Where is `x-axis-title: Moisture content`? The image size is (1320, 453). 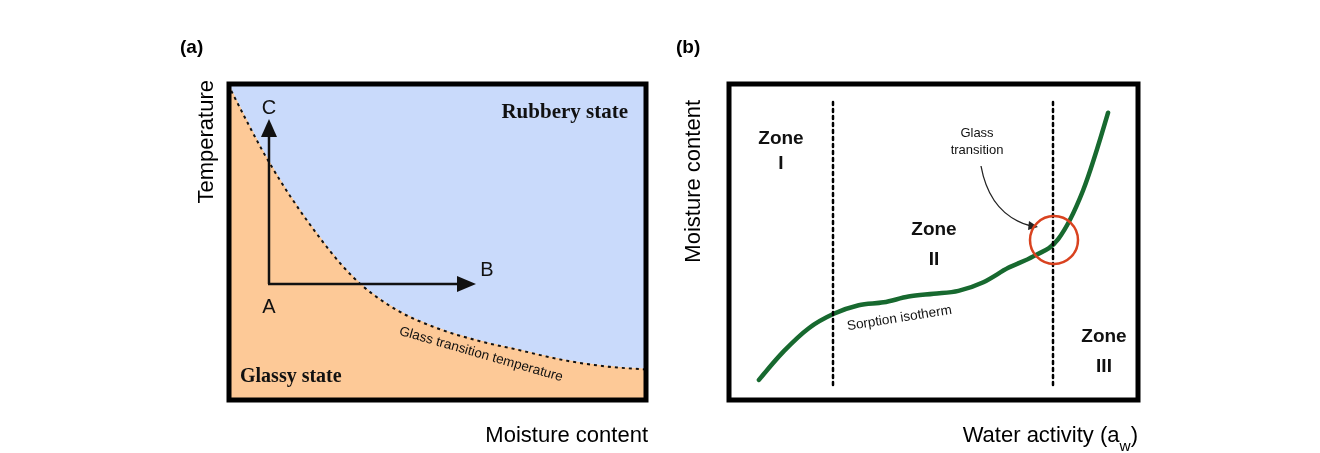 x-axis-title: Moisture content is located at coordinates (566, 434).